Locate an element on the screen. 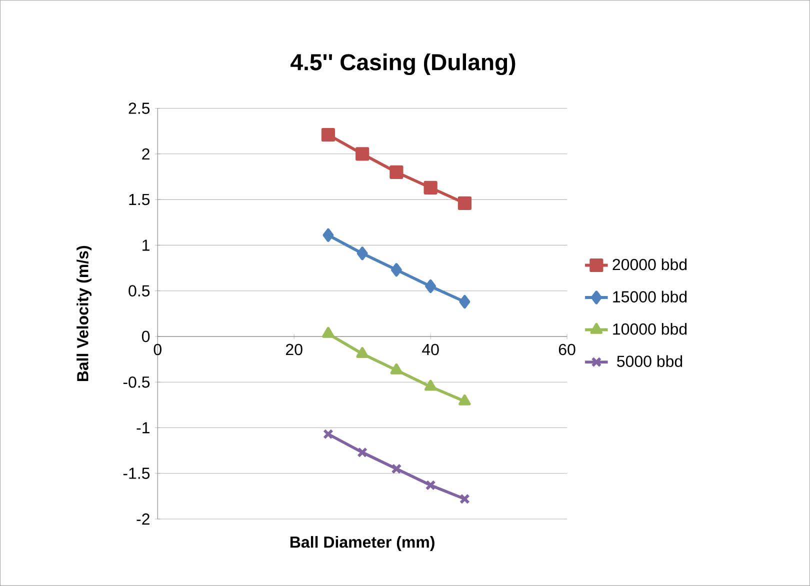 The width and height of the screenshot is (810, 586). y-tick-label: -2 is located at coordinates (143, 519).